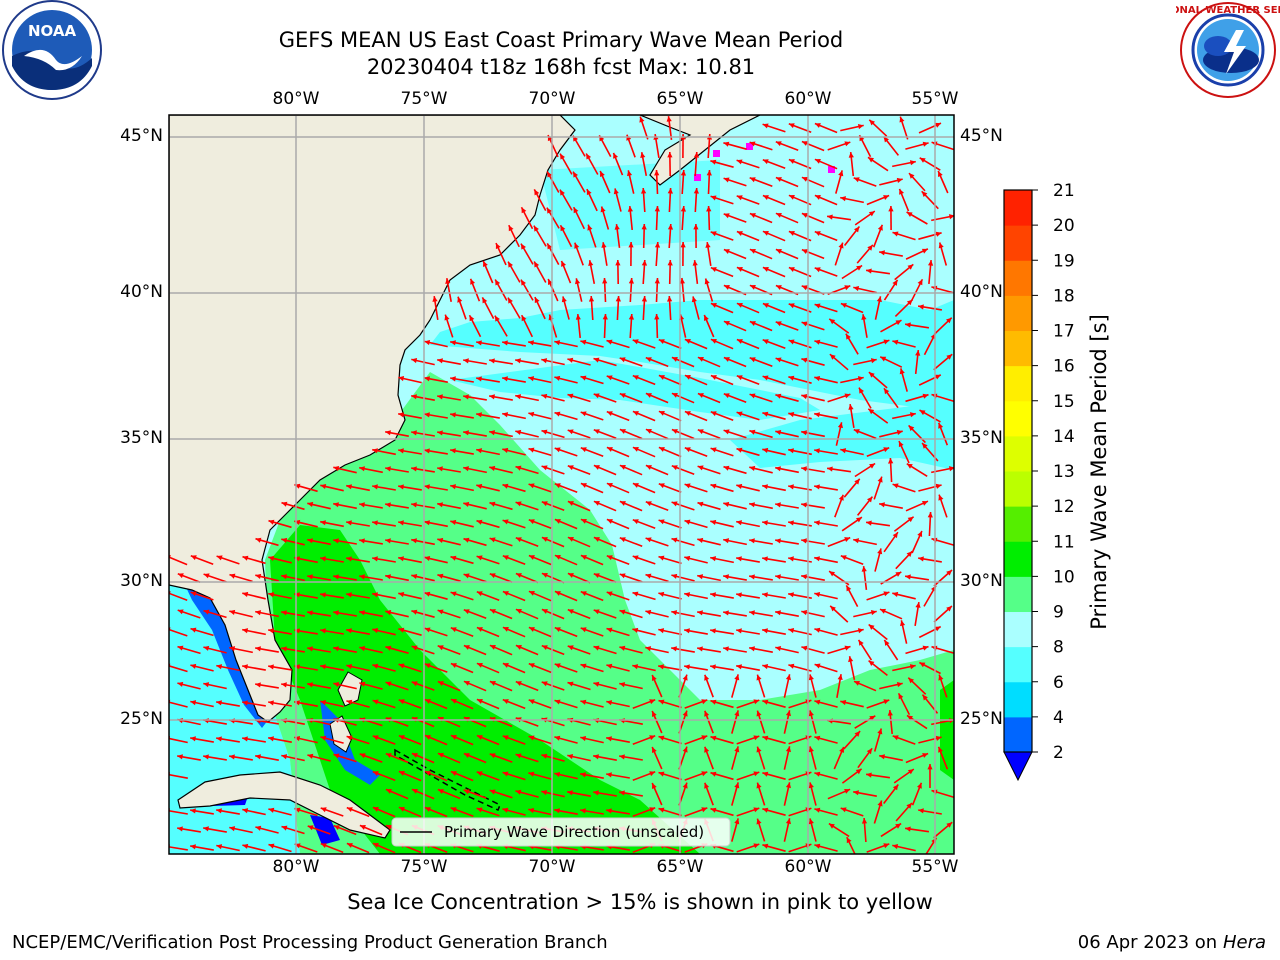 The width and height of the screenshot is (1280, 960). I want to click on lon-label-bottom: 70°W, so click(552, 867).